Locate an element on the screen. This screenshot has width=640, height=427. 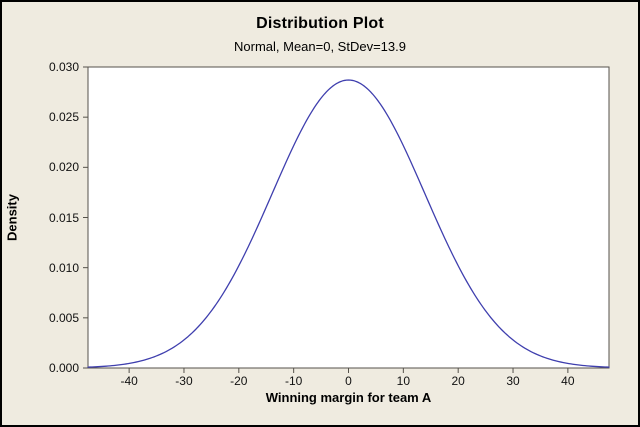
x-tick-label: 0 is located at coordinates (348, 381).